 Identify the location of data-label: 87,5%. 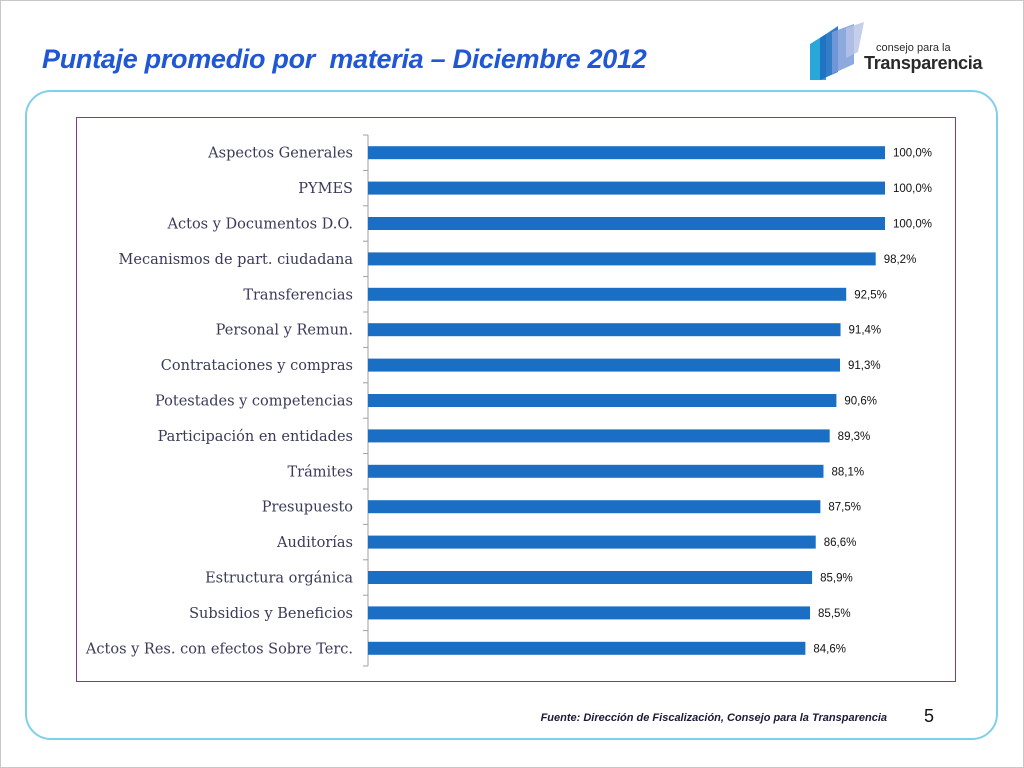
(844, 508).